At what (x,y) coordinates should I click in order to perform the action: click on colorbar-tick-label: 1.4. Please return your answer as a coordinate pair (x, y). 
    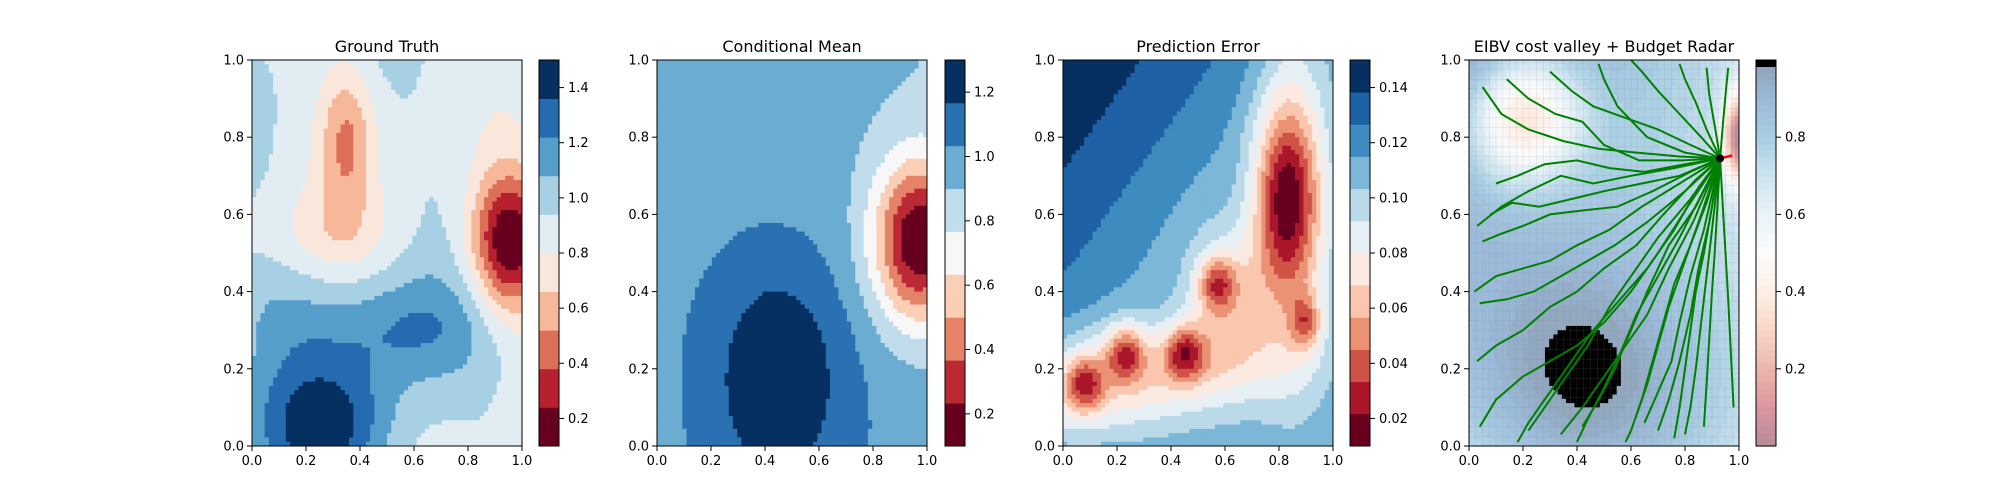
    Looking at the image, I should click on (578, 88).